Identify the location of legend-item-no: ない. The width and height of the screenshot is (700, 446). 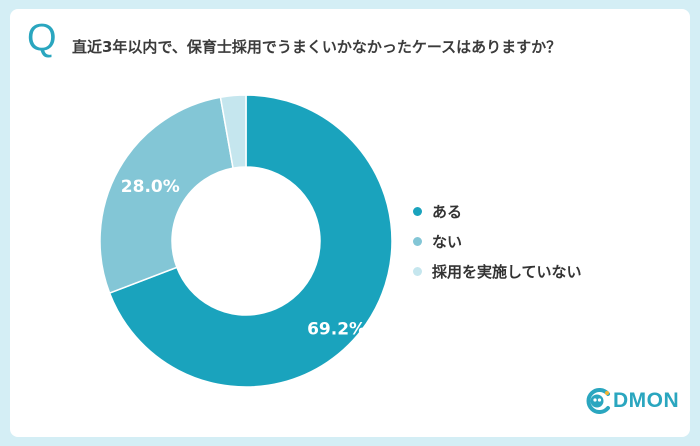
(497, 241).